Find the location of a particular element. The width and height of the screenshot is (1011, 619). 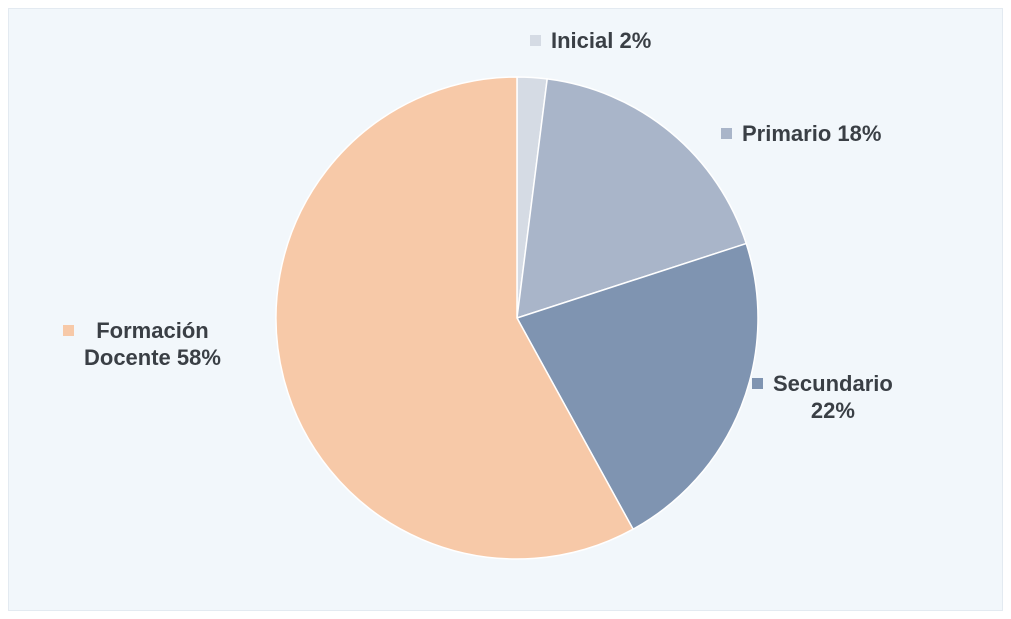

label-primario: Primario 18% is located at coordinates (801, 133).